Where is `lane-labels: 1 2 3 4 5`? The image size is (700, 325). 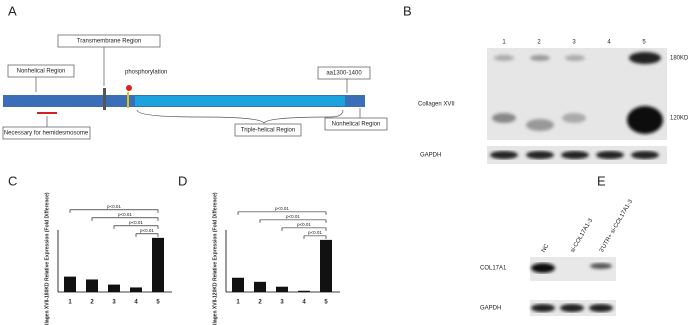
lane-labels: 1 2 3 4 5 is located at coordinates (574, 43).